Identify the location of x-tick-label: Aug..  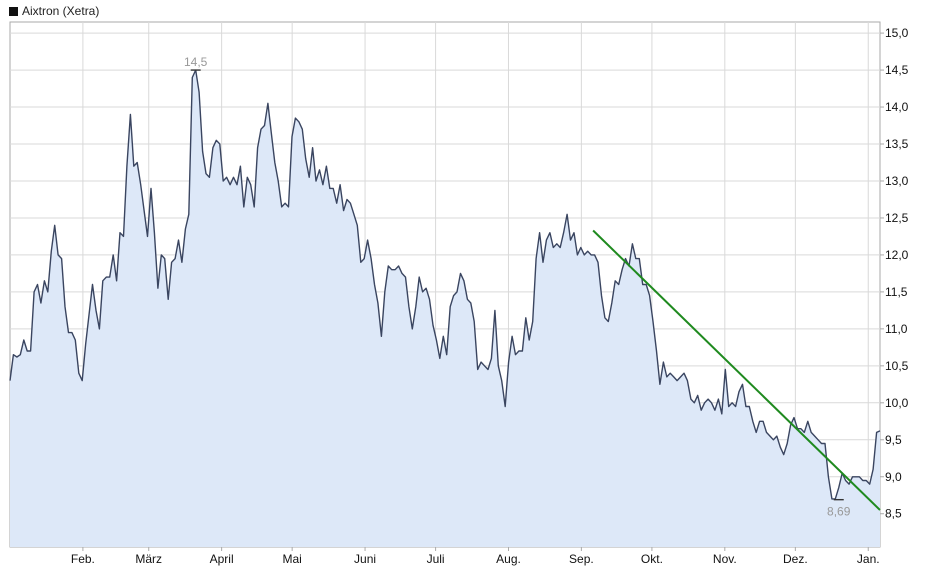
(508, 559).